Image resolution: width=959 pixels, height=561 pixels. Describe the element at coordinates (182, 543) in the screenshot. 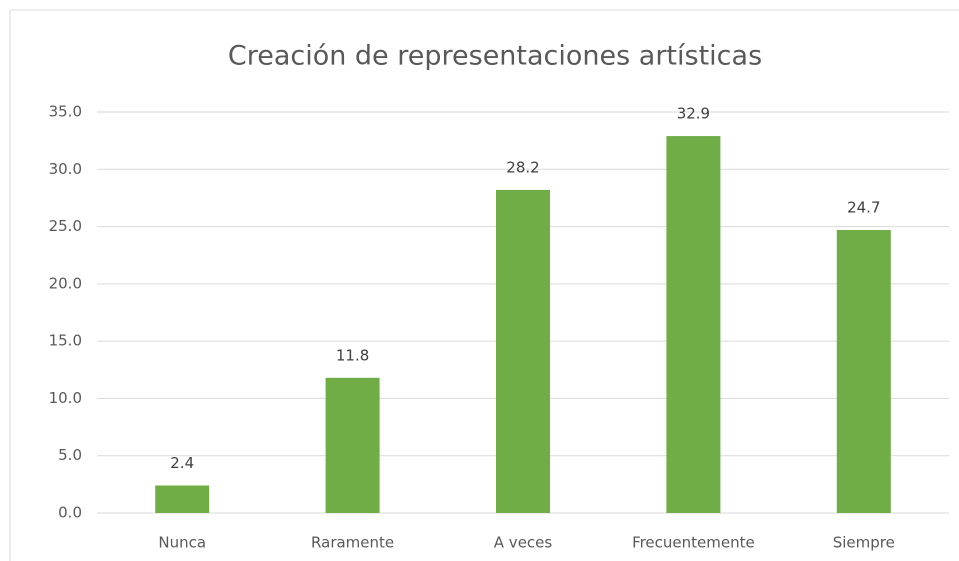

I see `x-tick-label: Nunca` at that location.